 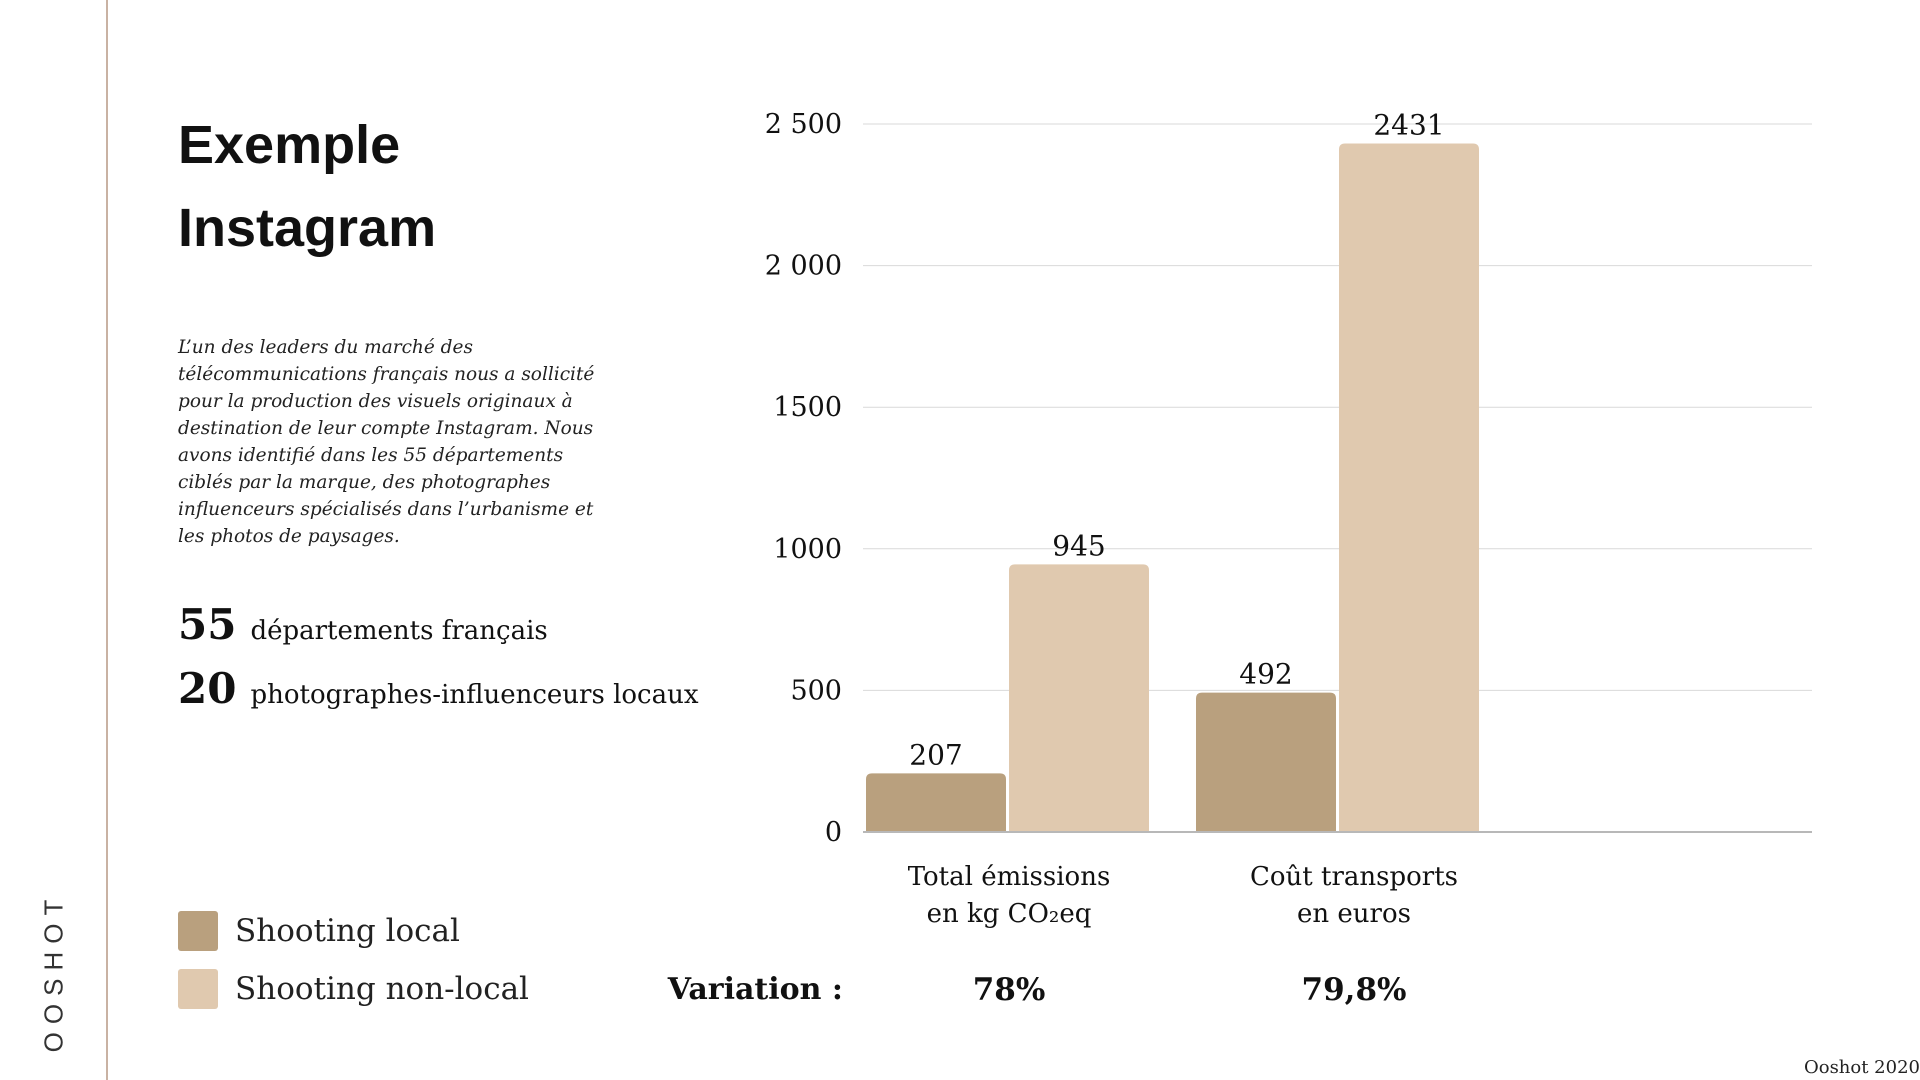 I want to click on title-line-1: Exemple, so click(x=289, y=145).